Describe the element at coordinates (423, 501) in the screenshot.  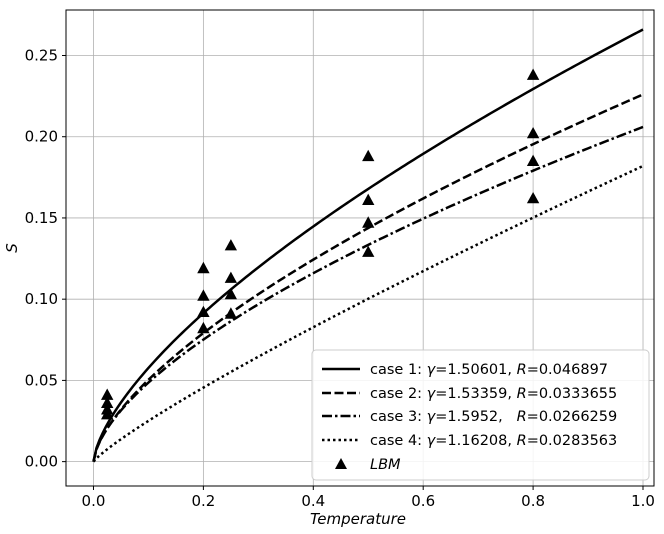
I see `x-tick-label: 0.6` at that location.